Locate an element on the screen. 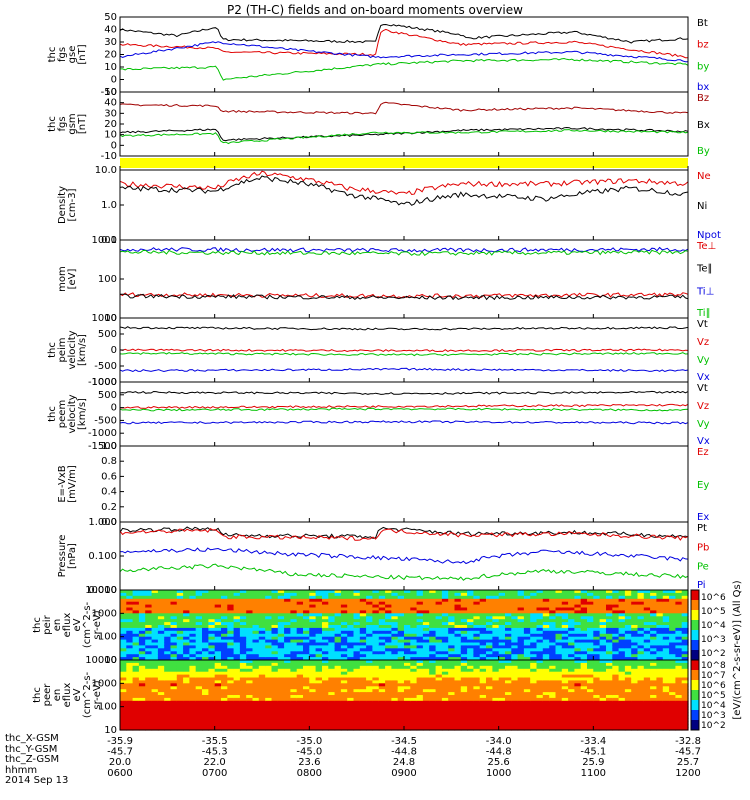  legend-entry: Pt is located at coordinates (702, 528).